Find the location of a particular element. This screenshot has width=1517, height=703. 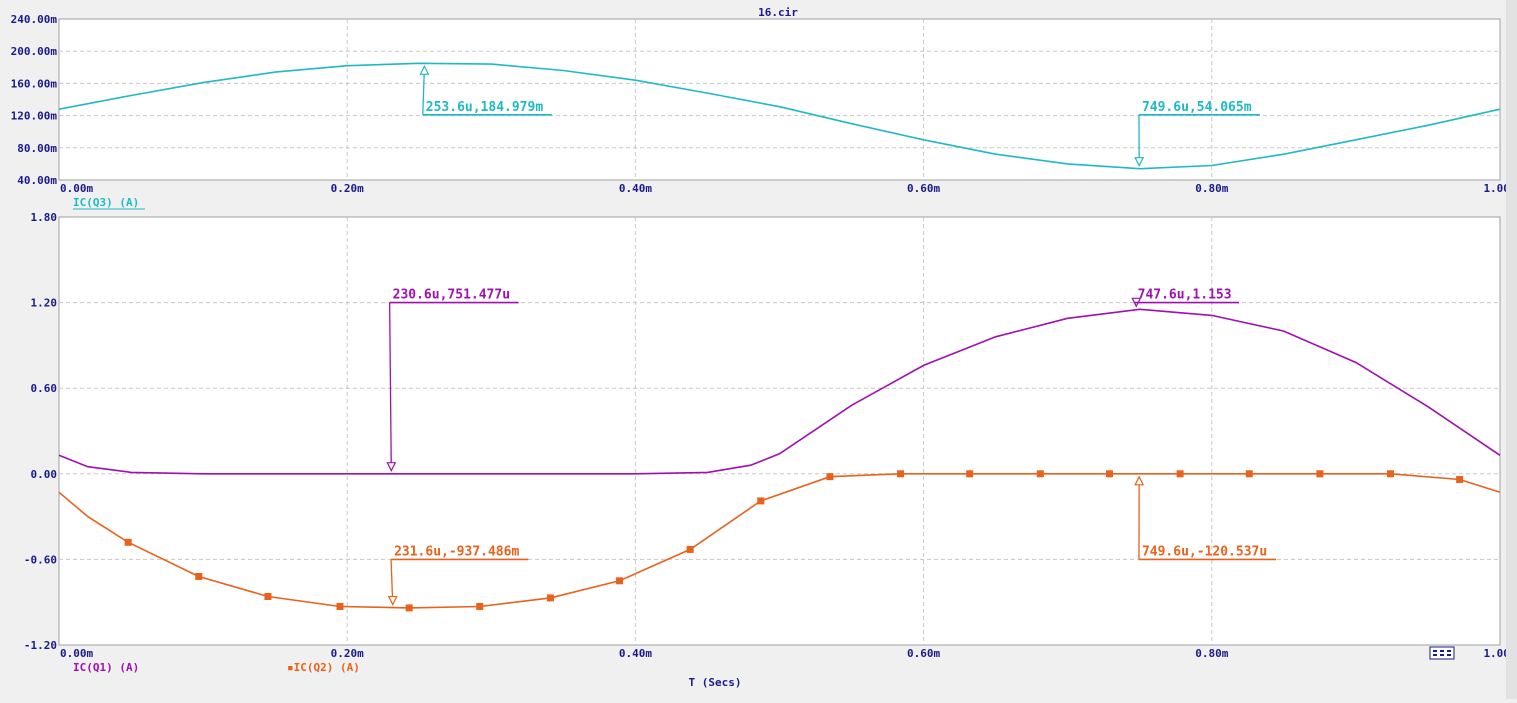

y-tick-label: 200.00m is located at coordinates (34, 51).